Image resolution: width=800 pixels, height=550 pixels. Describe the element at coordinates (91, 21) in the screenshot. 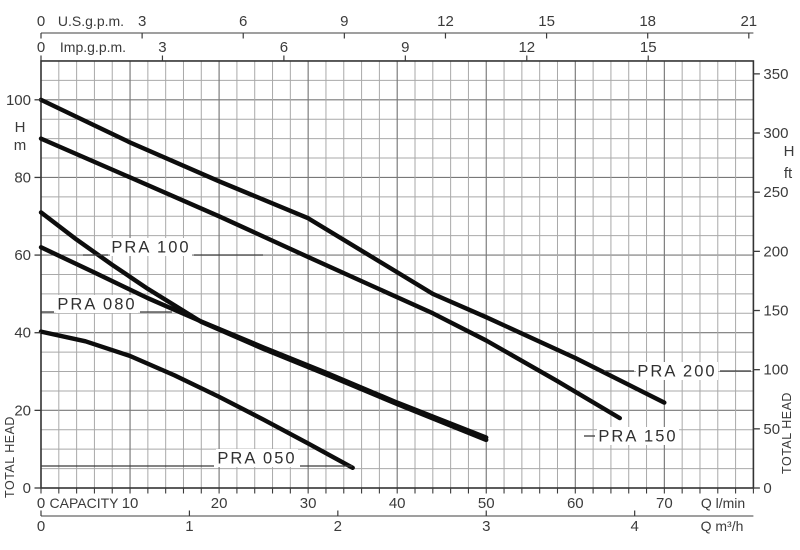

I see `us-gpm-axis-title: U.S.g.p.m.` at that location.